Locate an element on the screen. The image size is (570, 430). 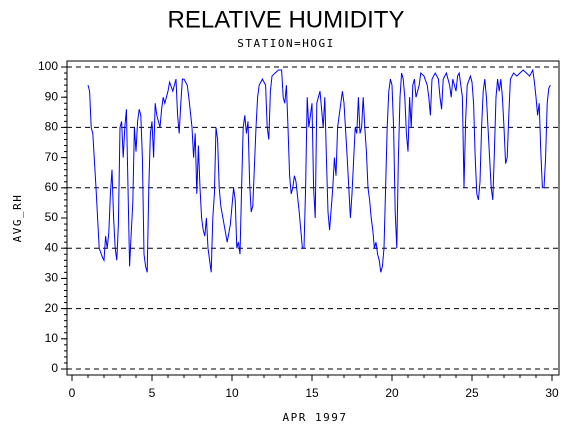
y-tick-label: 80 is located at coordinates (52, 127).